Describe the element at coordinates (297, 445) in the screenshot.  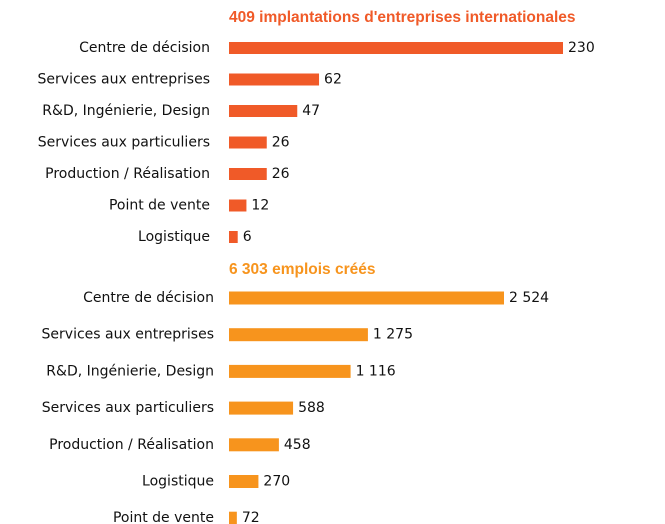
I see `value-label: 458` at that location.